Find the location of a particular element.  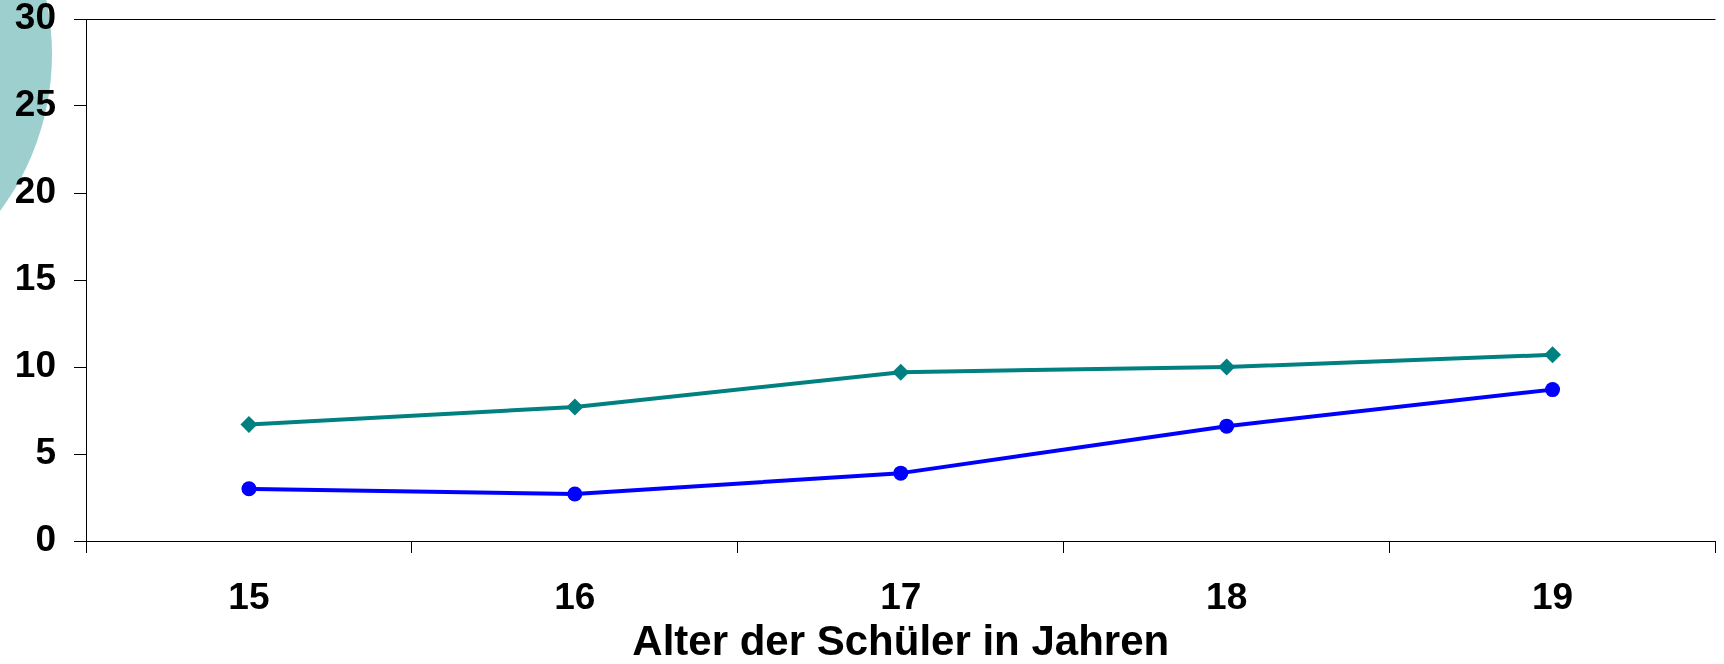

y-tick-label: 30 is located at coordinates (35, 19).